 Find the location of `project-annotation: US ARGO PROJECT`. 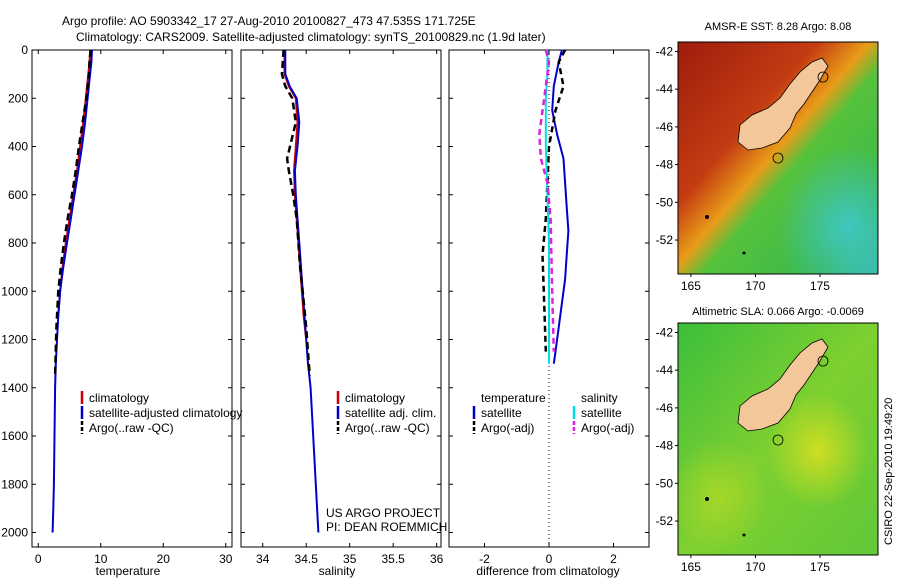

project-annotation: US ARGO PROJECT is located at coordinates (383, 513).